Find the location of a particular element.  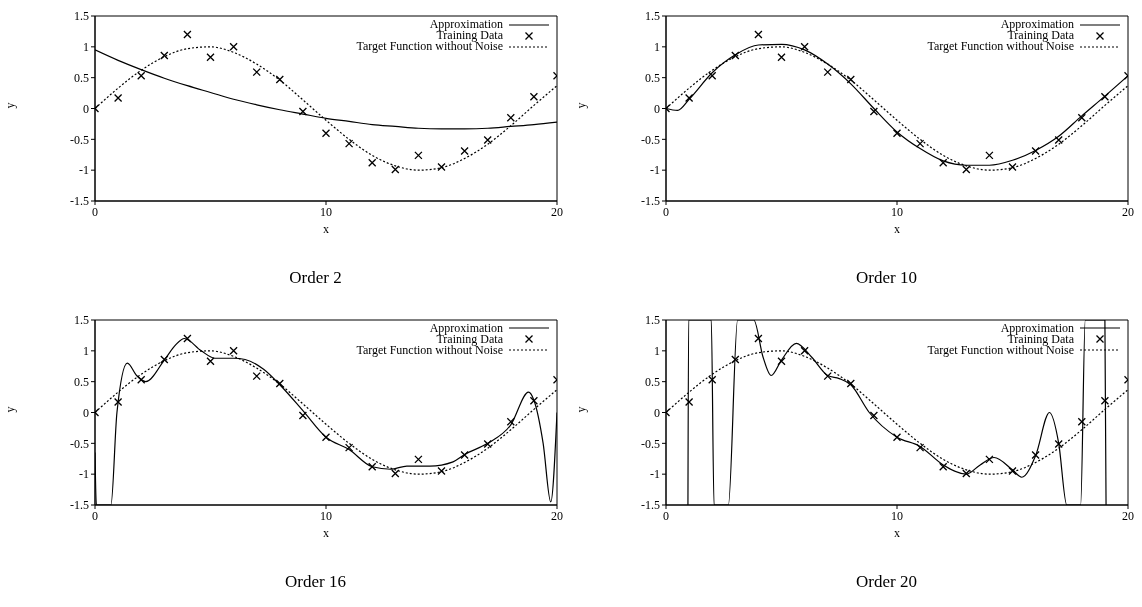

text: Order 10 is located at coordinates (886, 278).